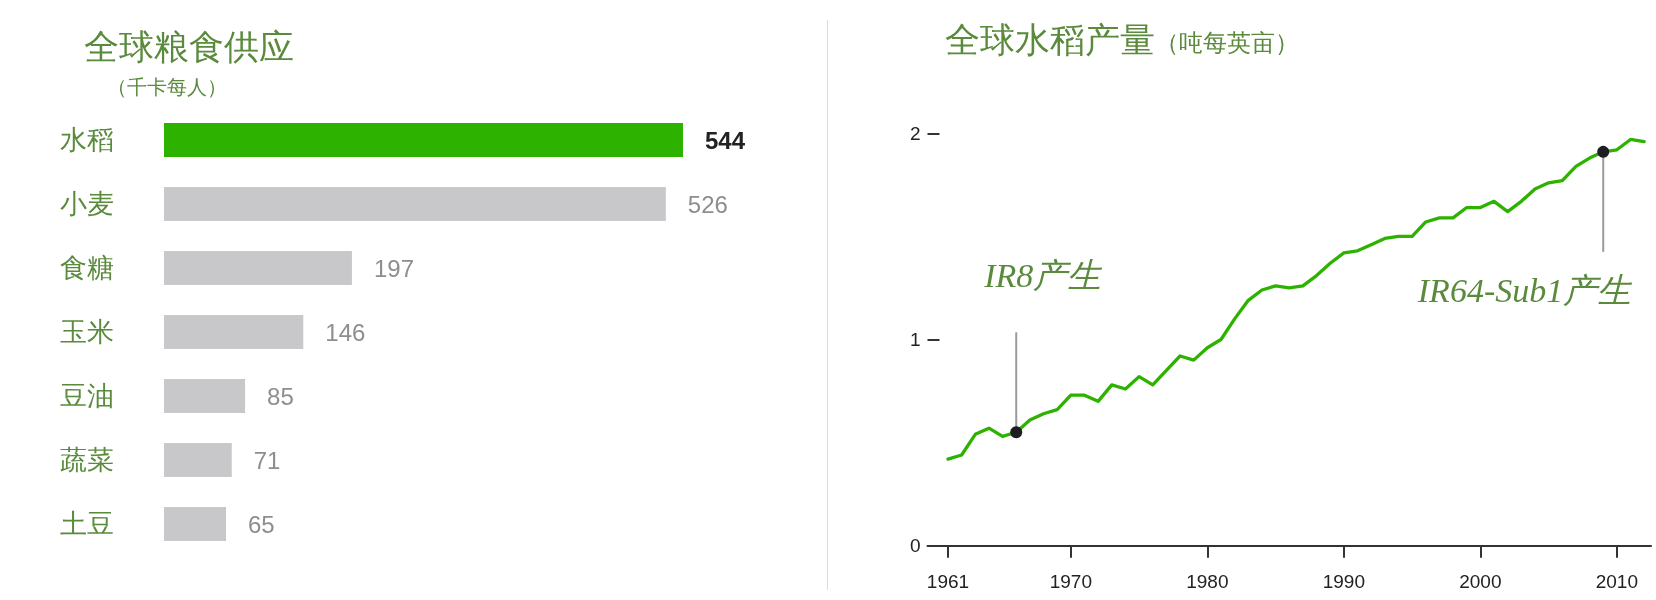 The width and height of the screenshot is (1656, 600). Describe the element at coordinates (915, 546) in the screenshot. I see `y-tick-label: 0` at that location.